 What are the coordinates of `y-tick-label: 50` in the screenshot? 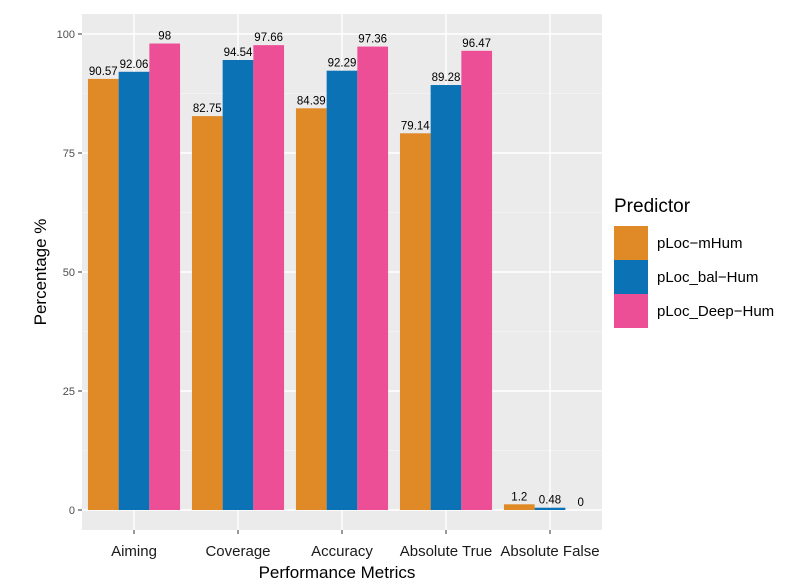 It's located at (69, 273).